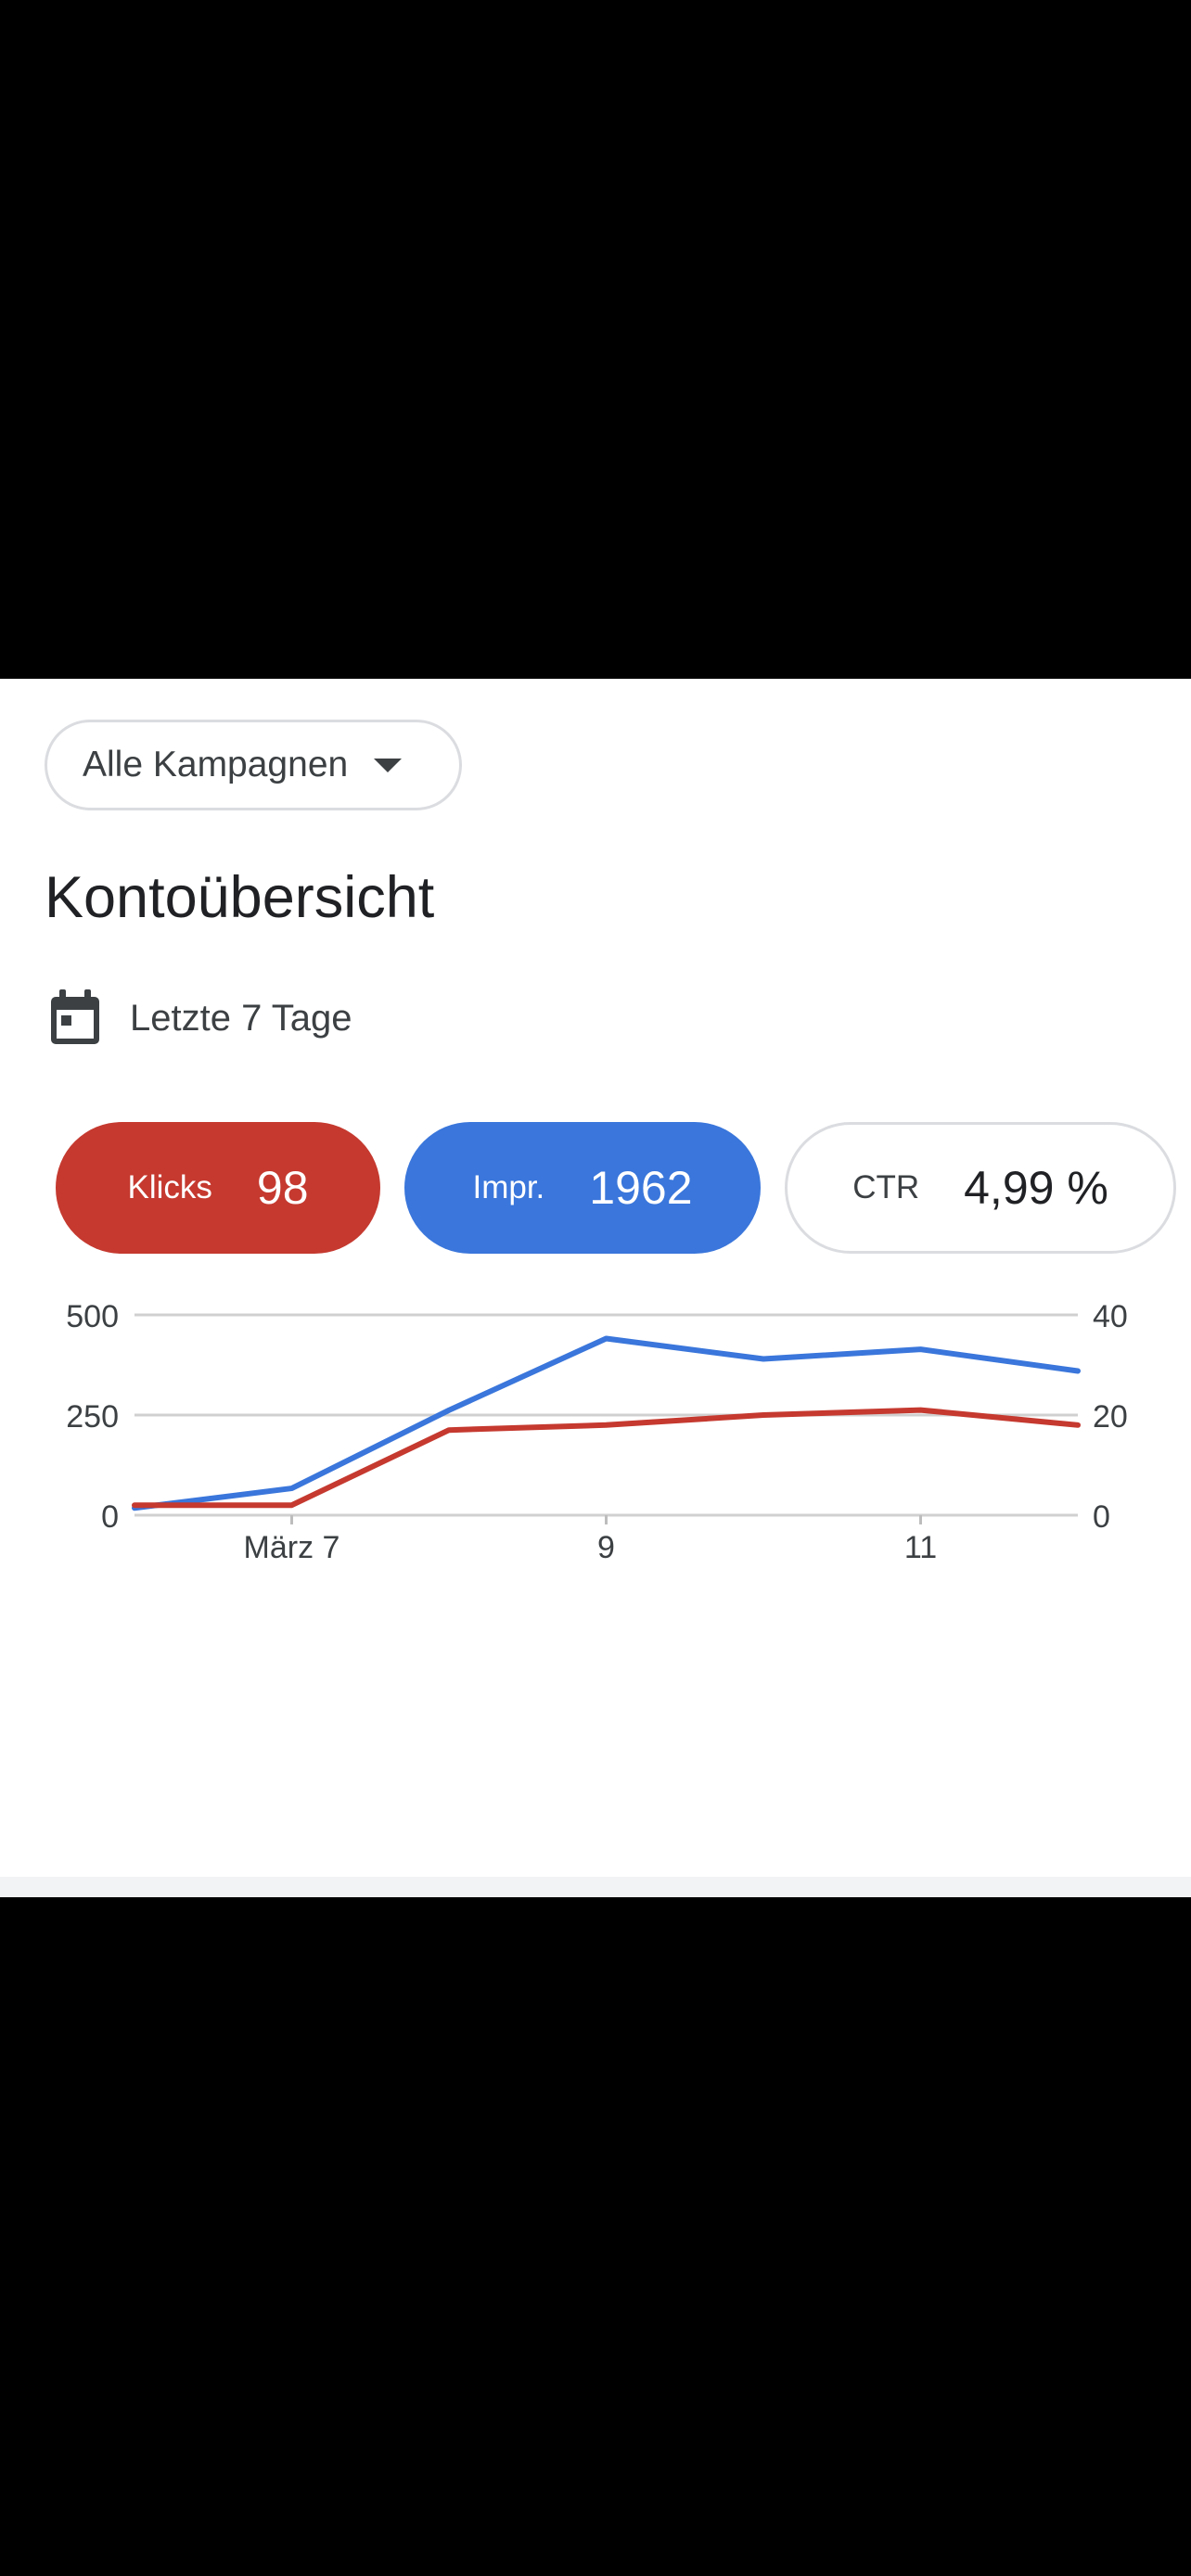  Describe the element at coordinates (218, 1188) in the screenshot. I see `metric-chip-klicks: Klicks 98` at that location.